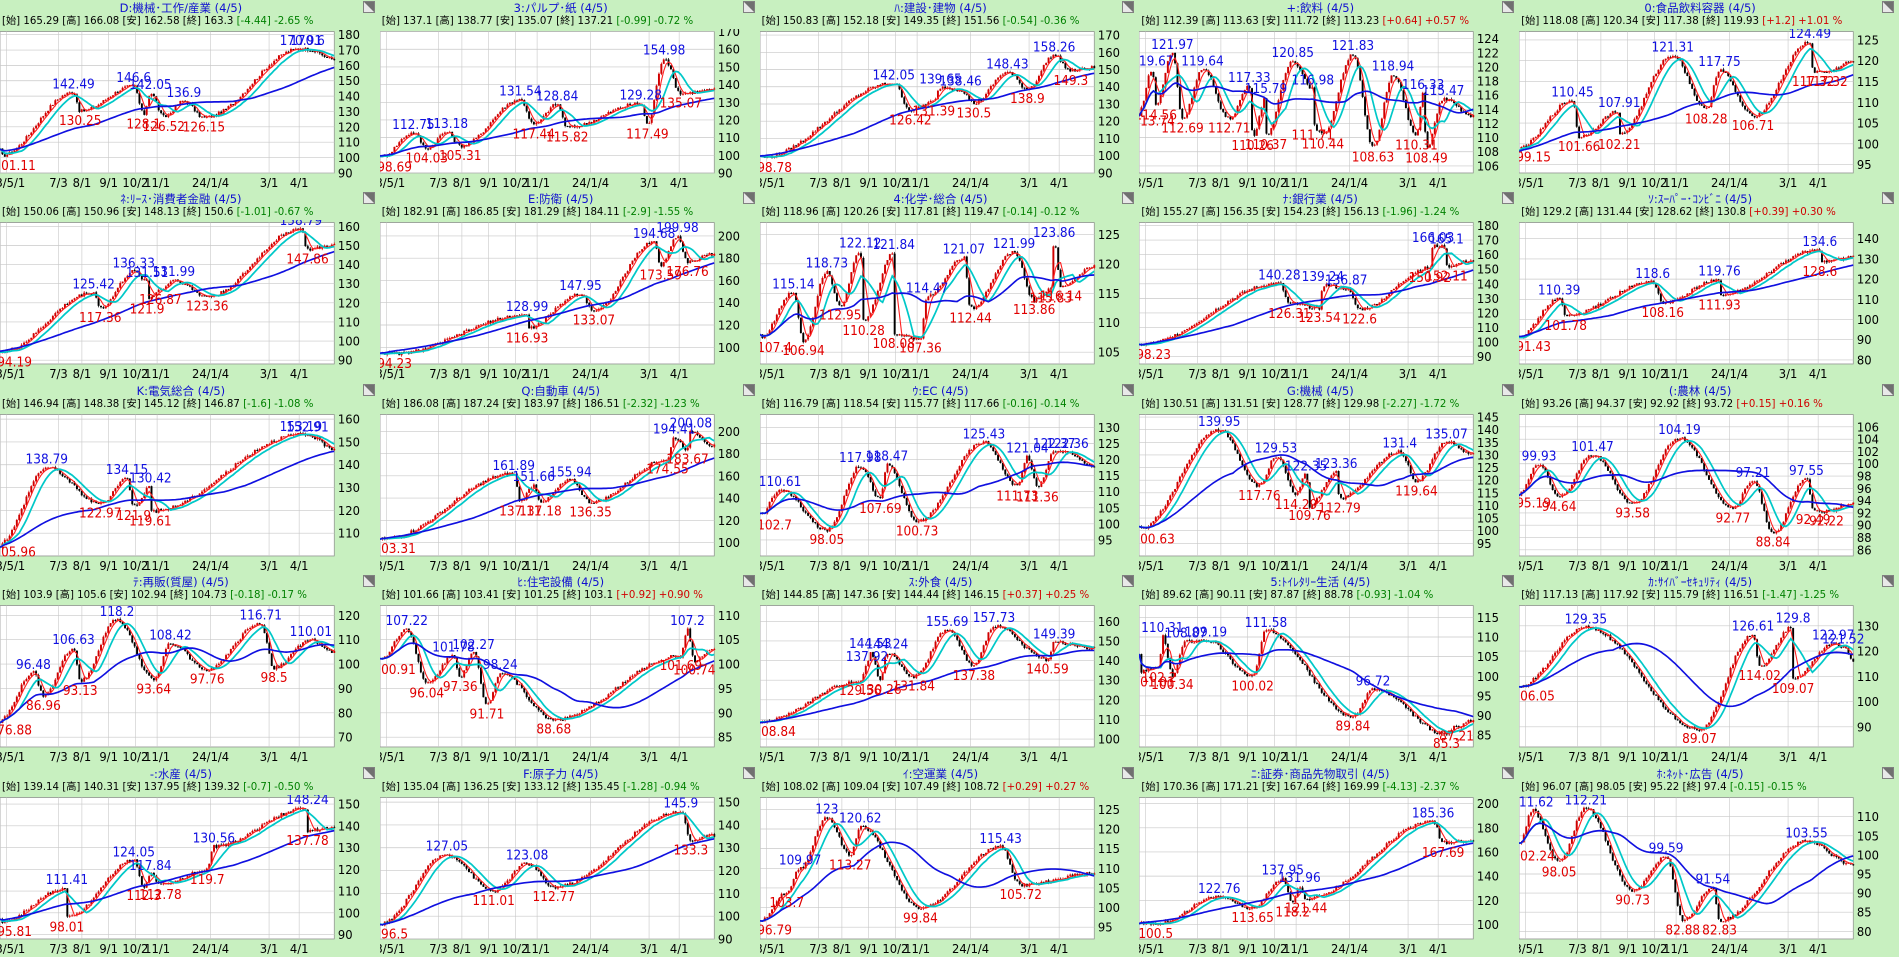 Image resolution: width=1899 pixels, height=957 pixels. Describe the element at coordinates (1320, 199) in the screenshot. I see `panel-title: ﾅ:銀行業 (4/5)` at that location.